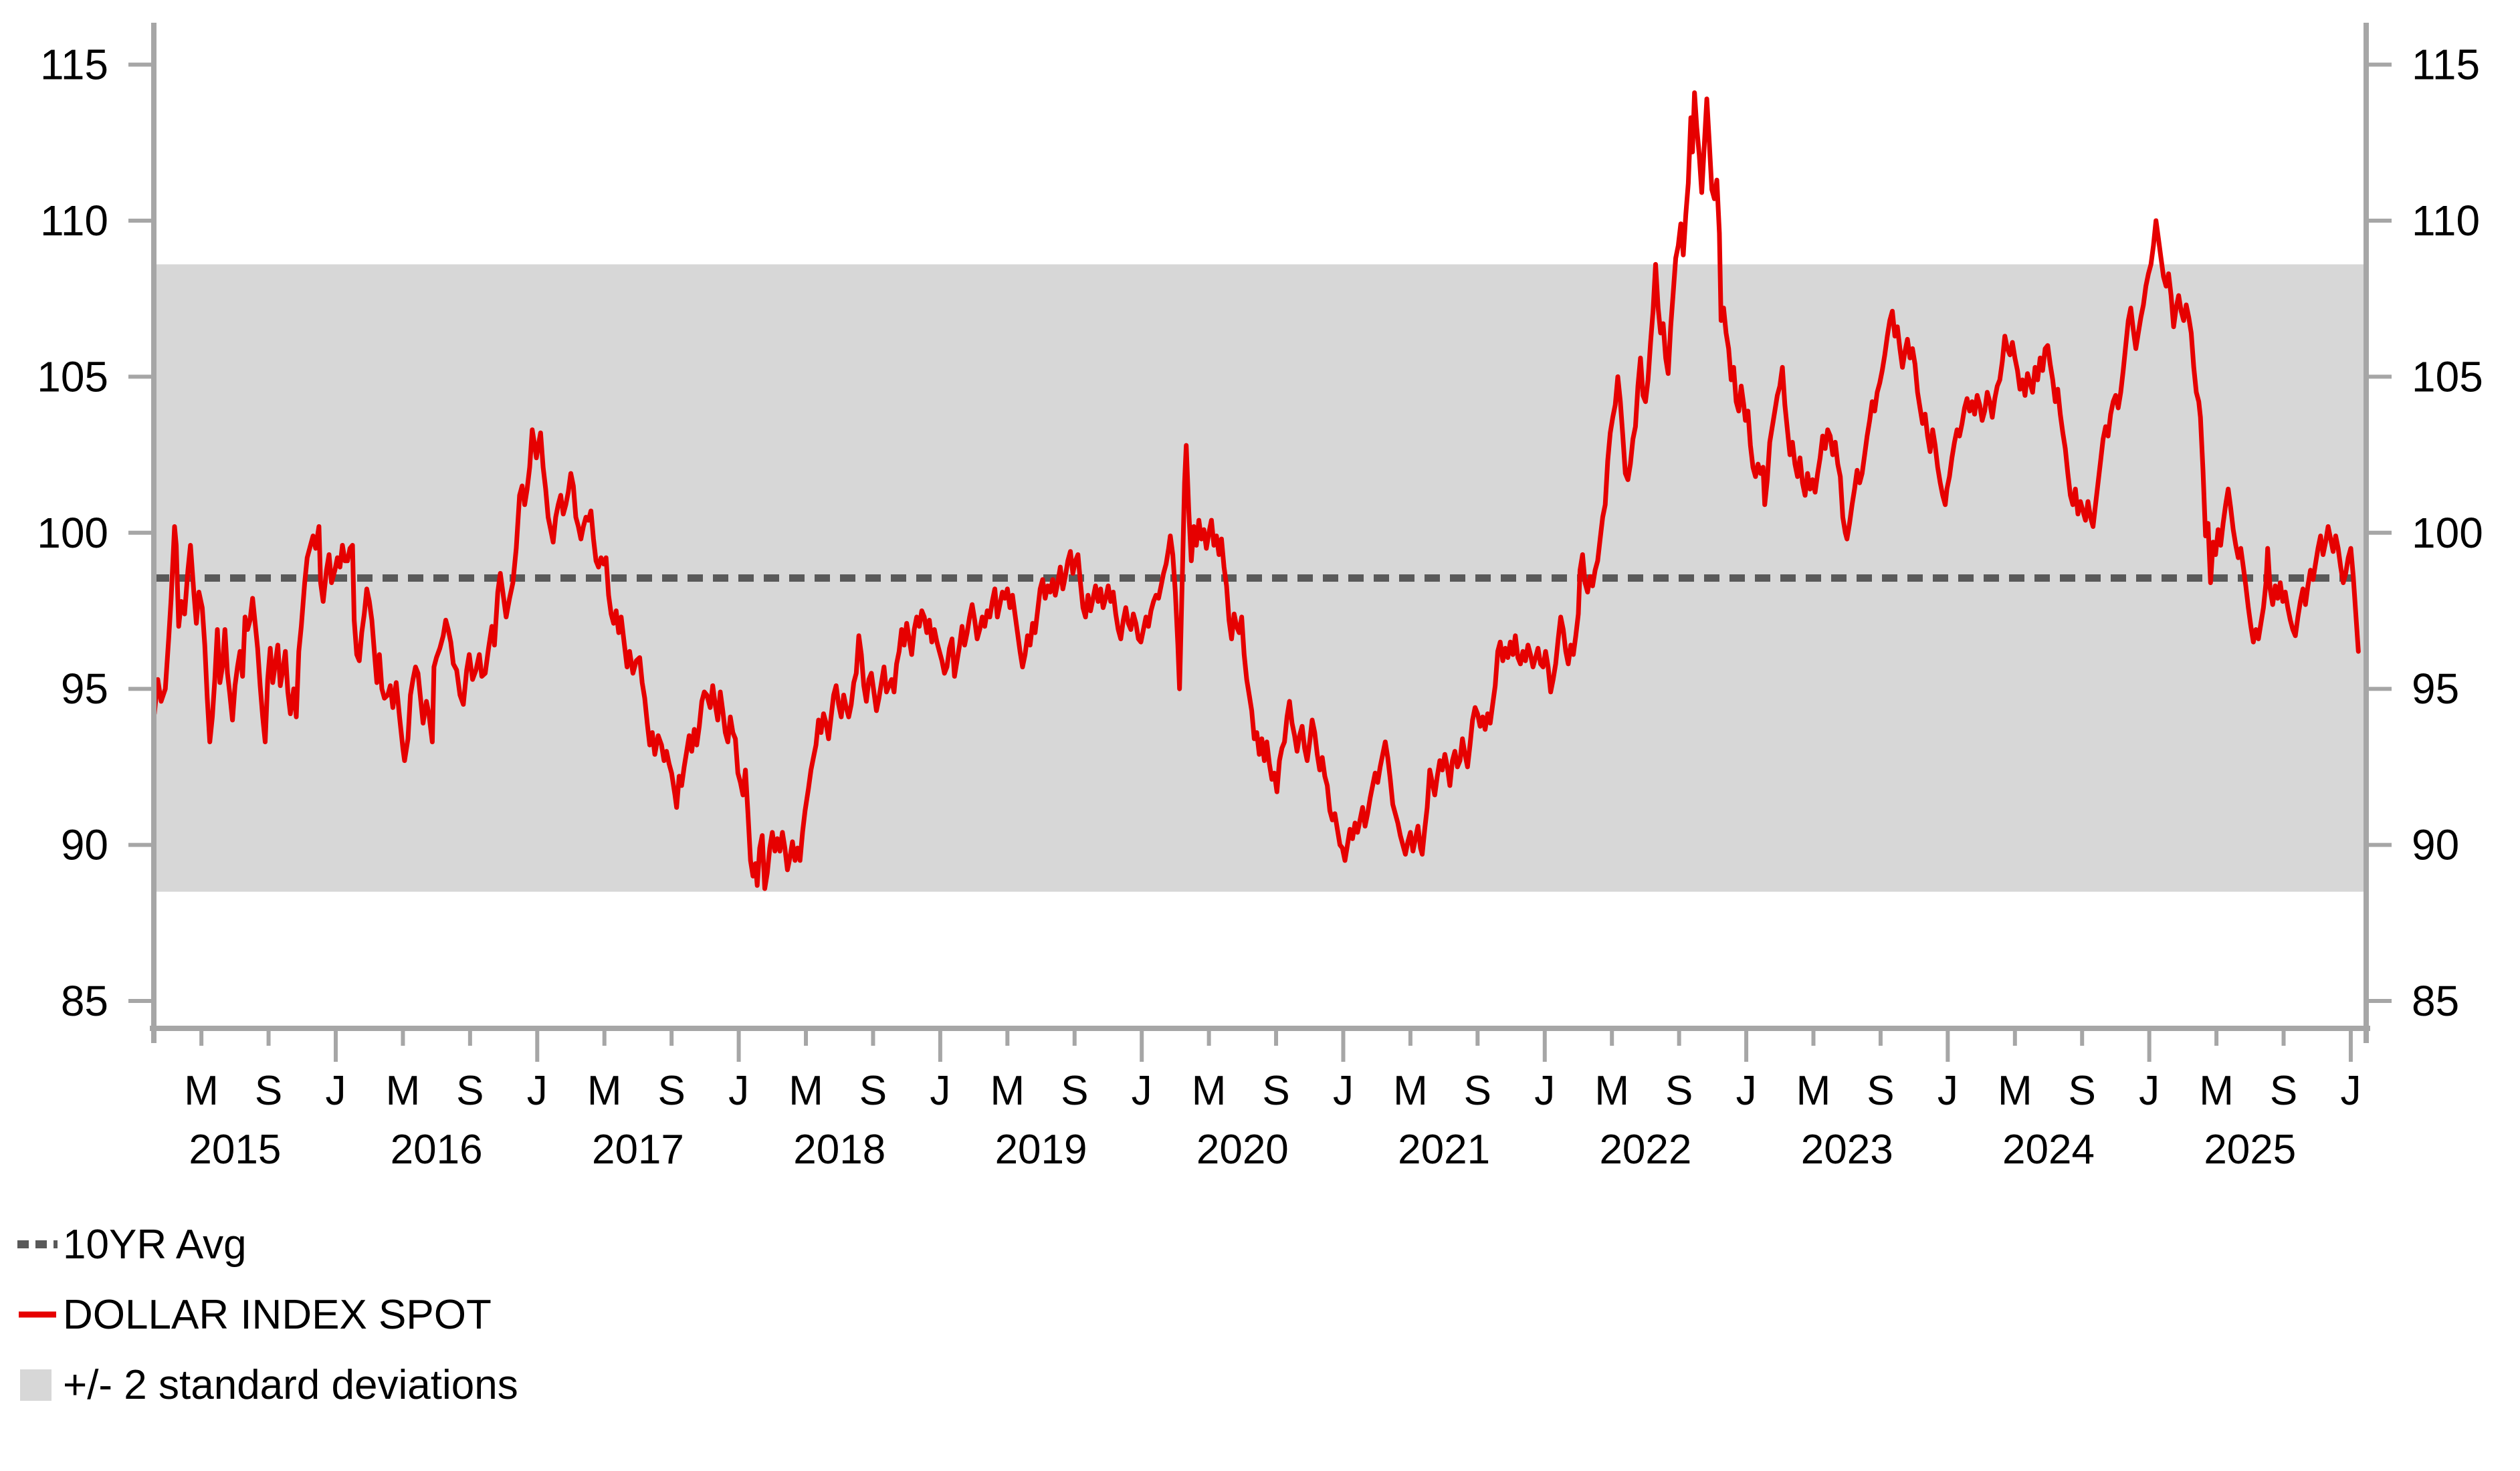 Image resolution: width=2520 pixels, height=1471 pixels. Describe the element at coordinates (2435, 689) in the screenshot. I see `y-tick-label-right: 95` at that location.